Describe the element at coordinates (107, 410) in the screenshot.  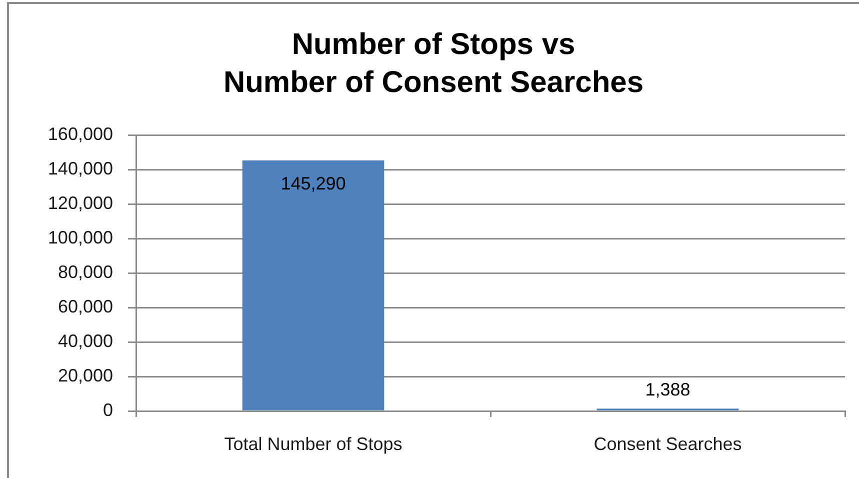
I see `y-tick-label: 0` at that location.